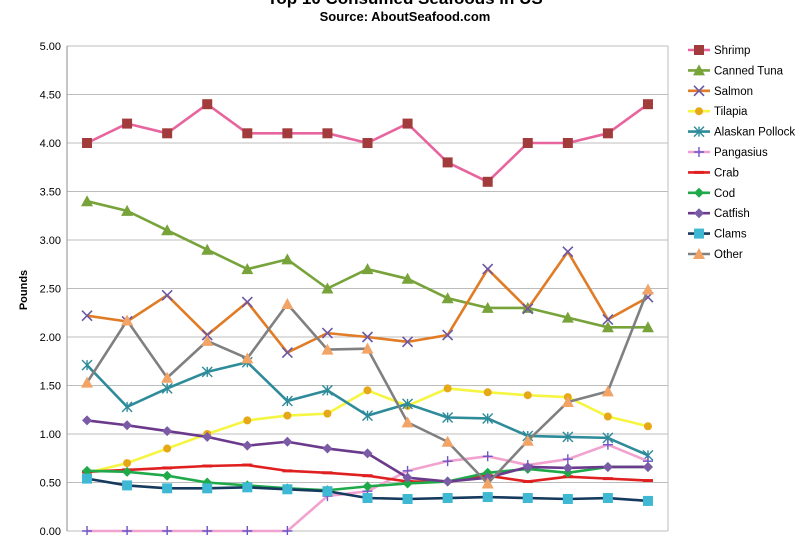 The height and width of the screenshot is (535, 810). Describe the element at coordinates (367, 302) in the screenshot. I see `series-salmon` at that location.